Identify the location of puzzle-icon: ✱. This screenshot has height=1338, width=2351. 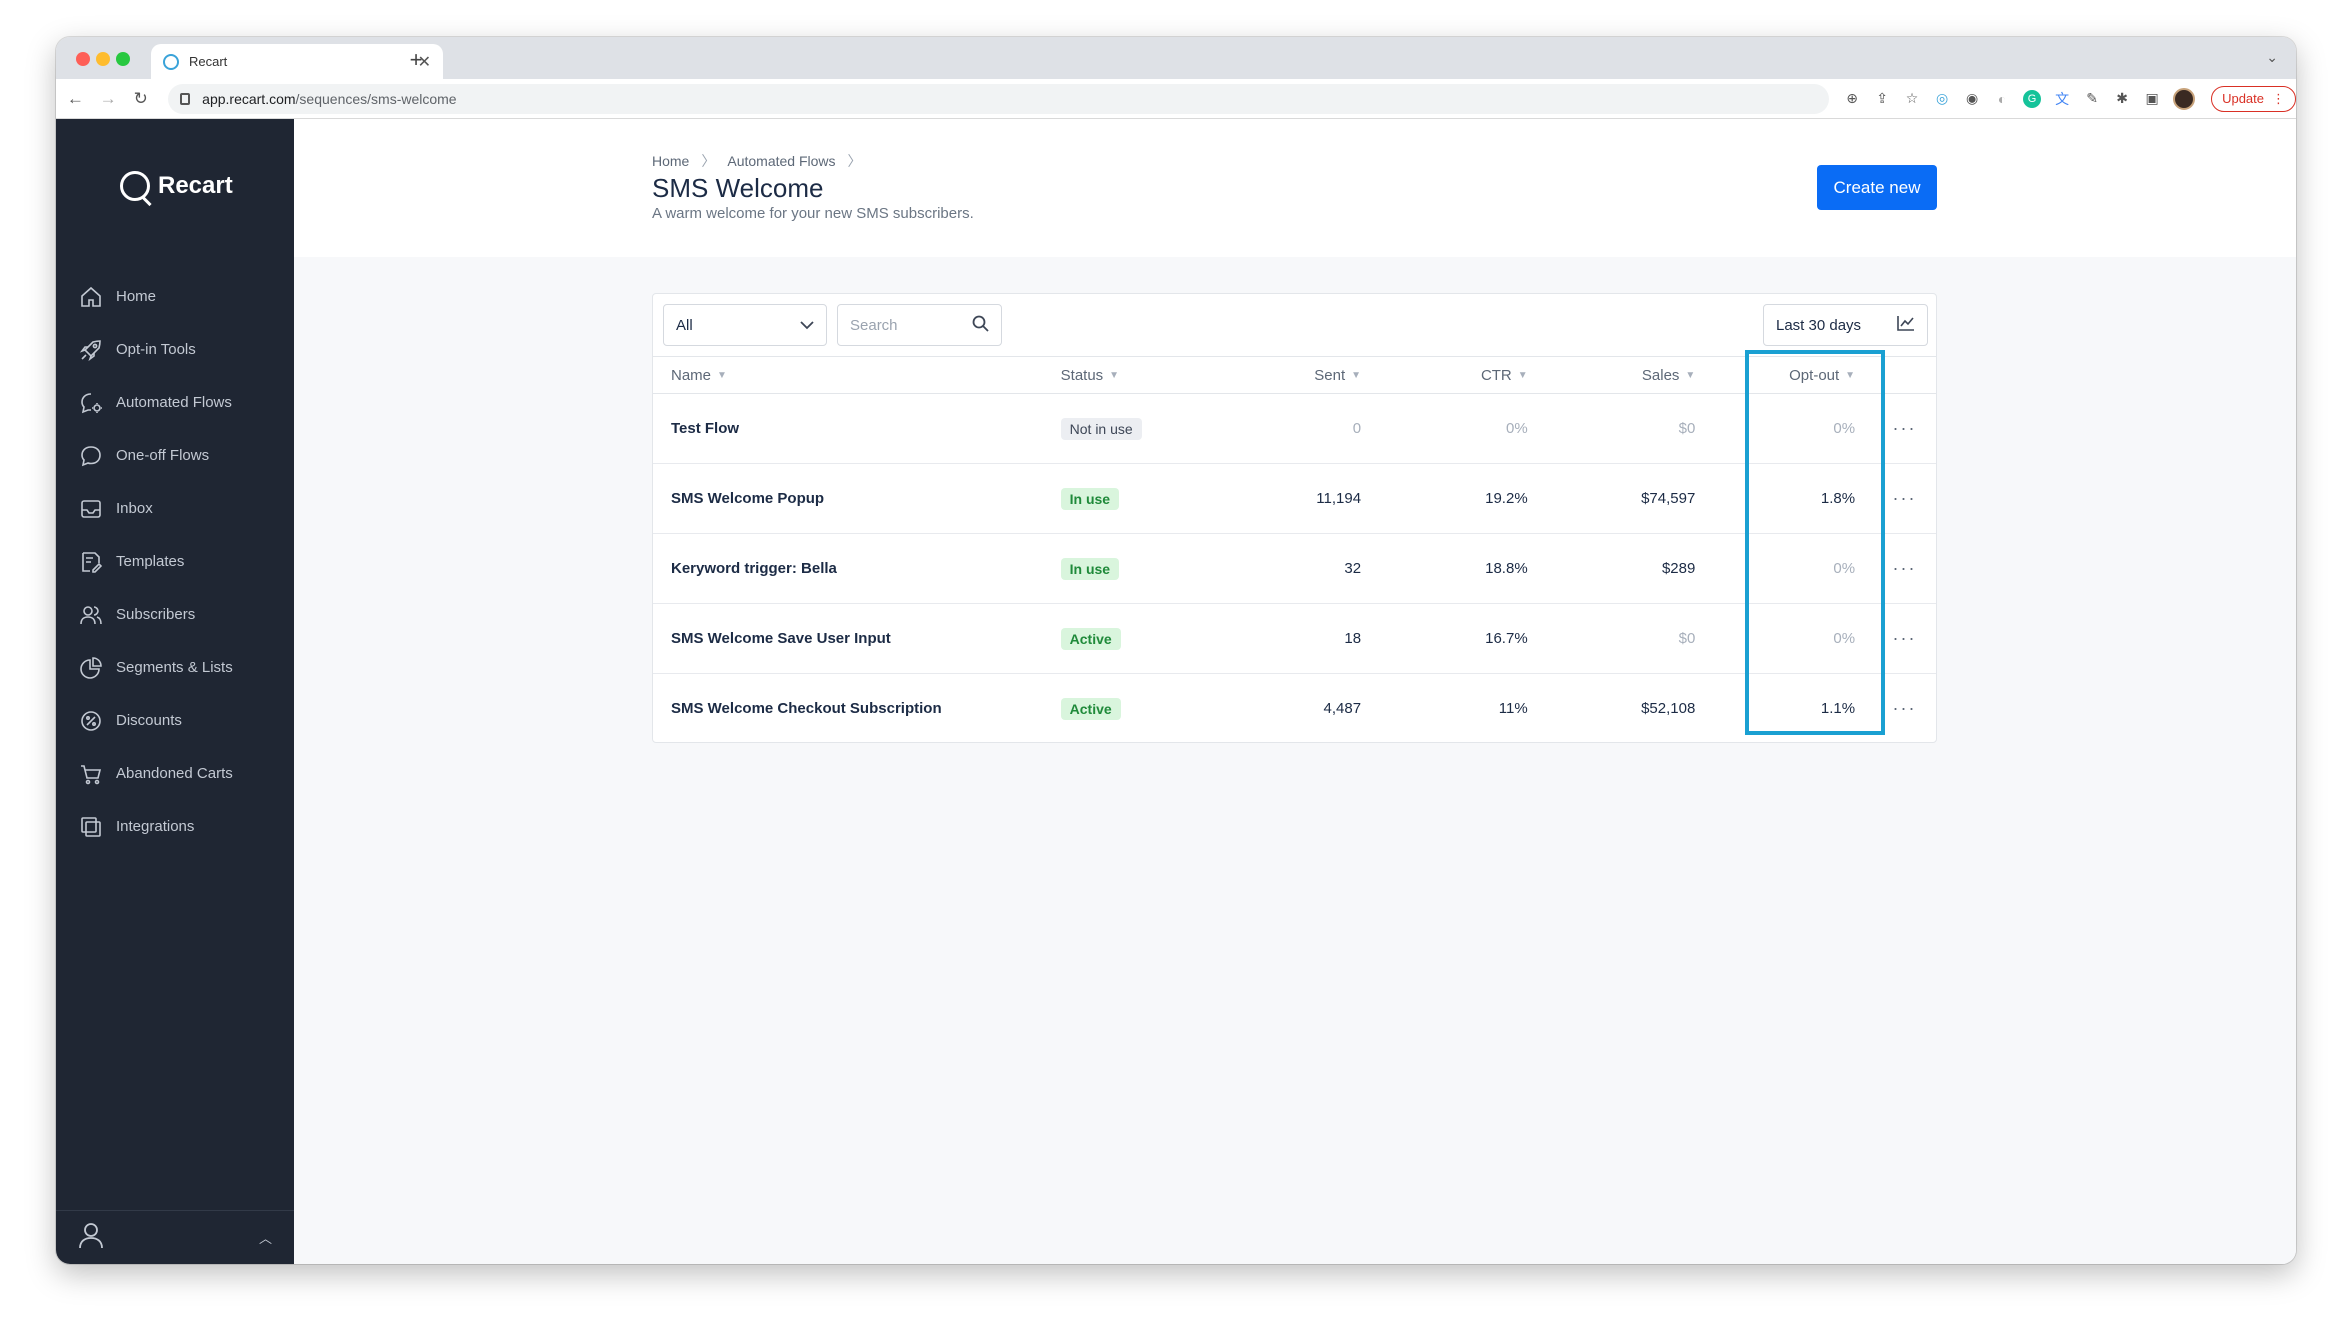
(2122, 98).